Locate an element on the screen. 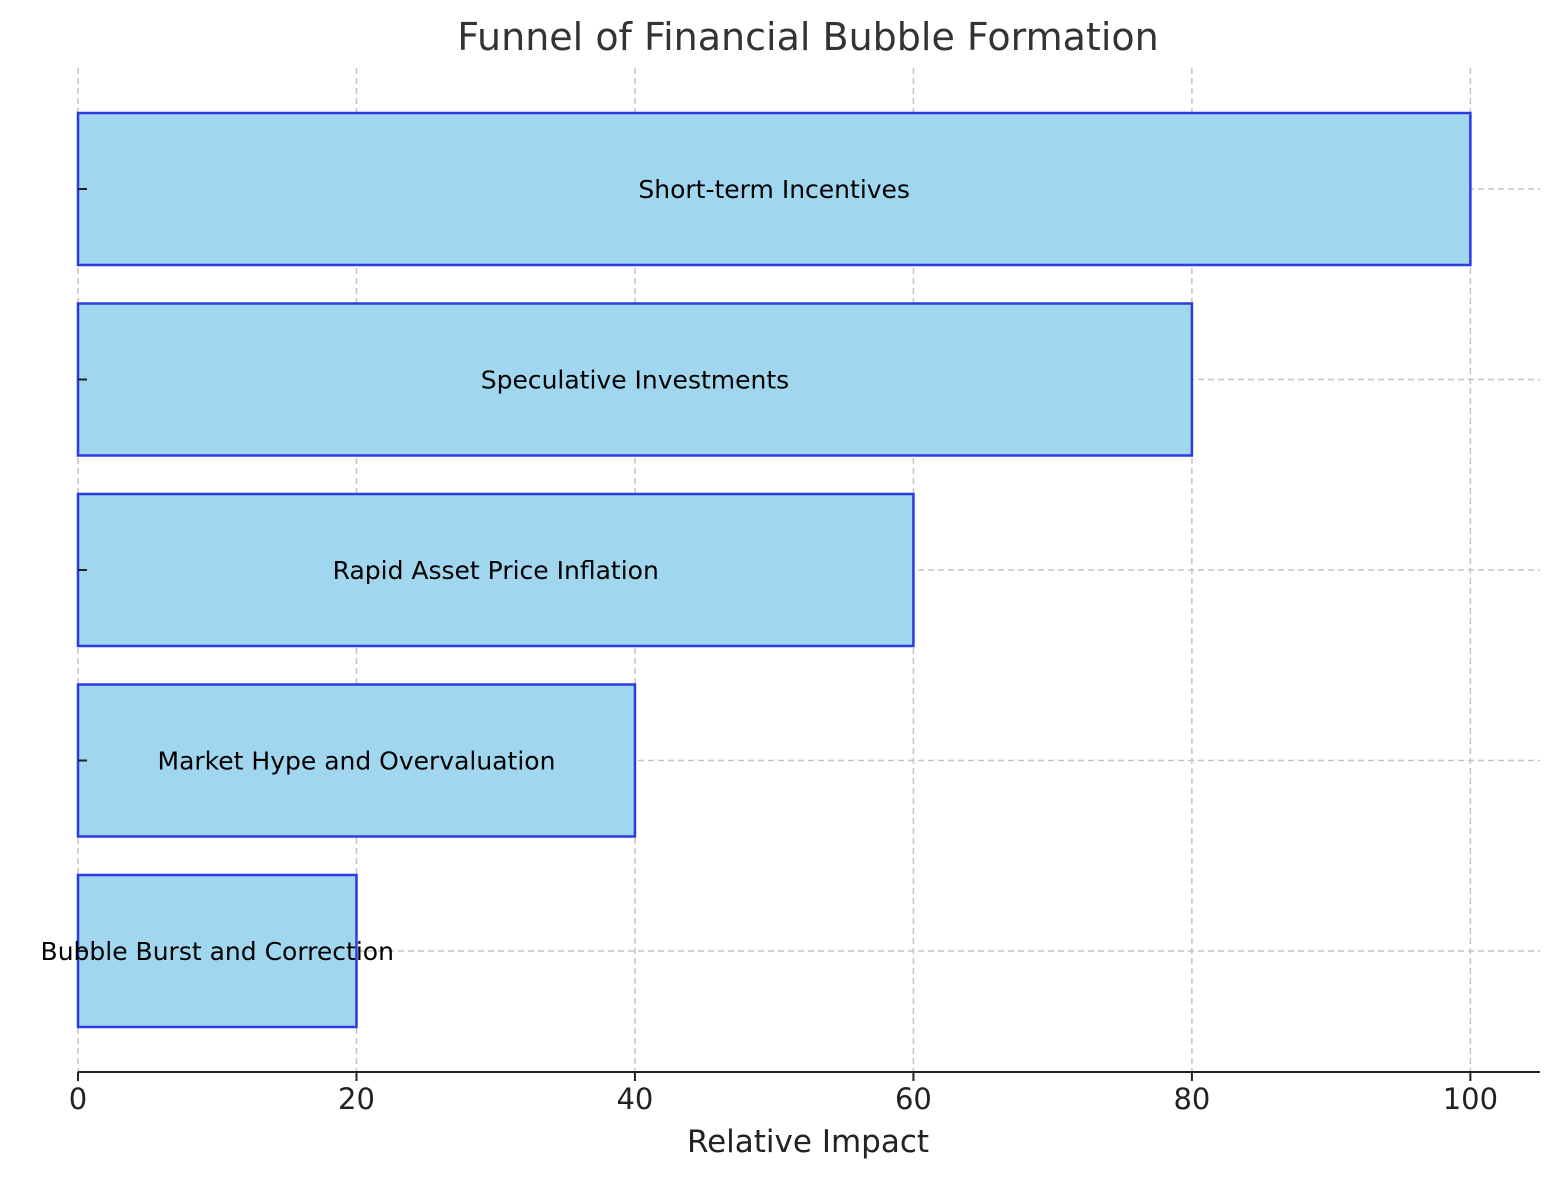  bar-label: Bubble Burst and Correction is located at coordinates (217, 951).